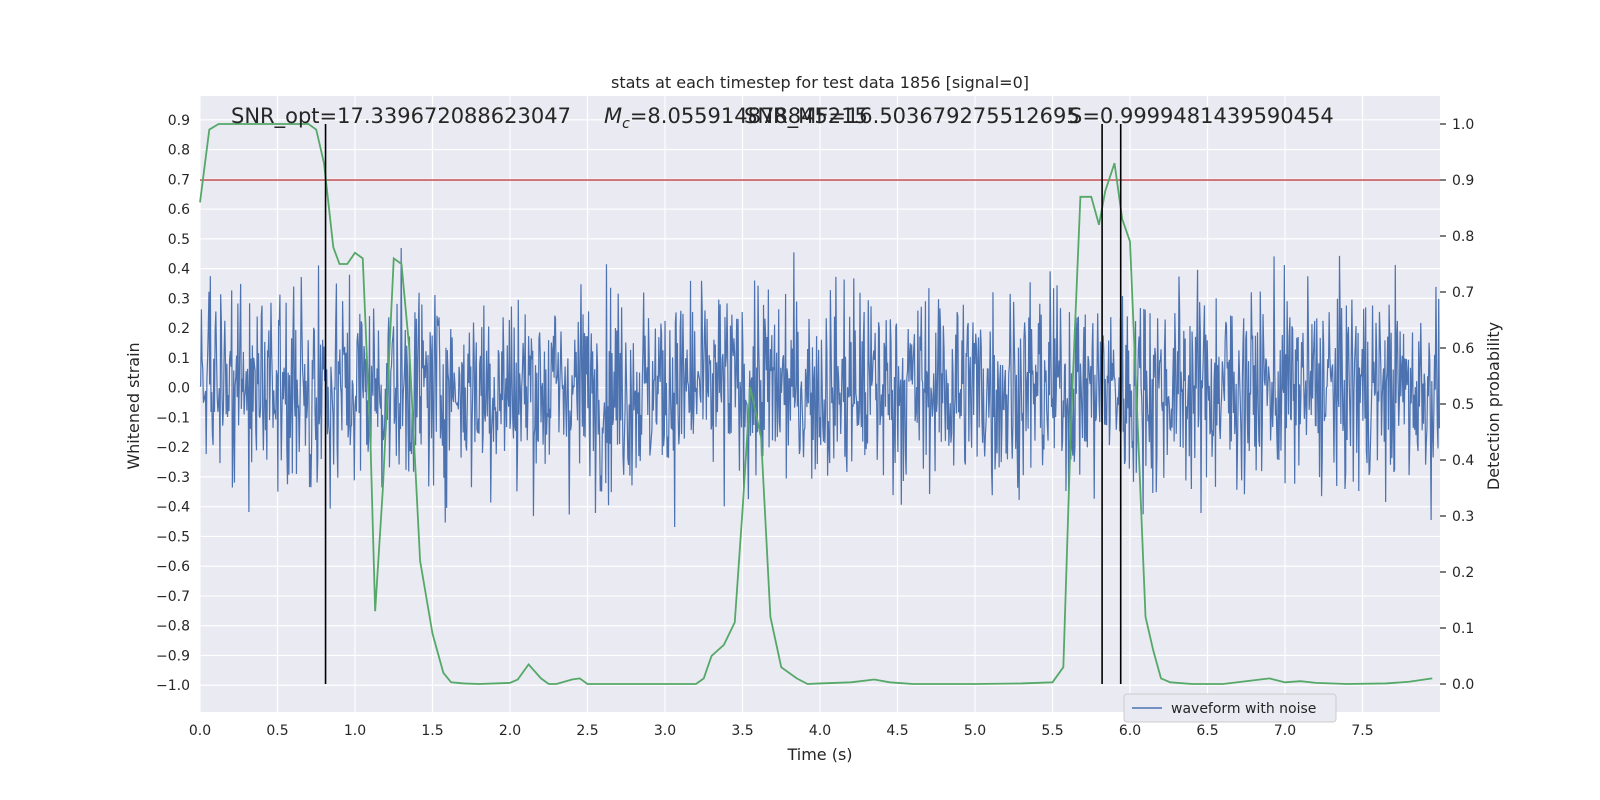 This screenshot has height=800, width=1600. What do you see at coordinates (173, 597) in the screenshot?
I see `y-tick-label-left: −0.7` at bounding box center [173, 597].